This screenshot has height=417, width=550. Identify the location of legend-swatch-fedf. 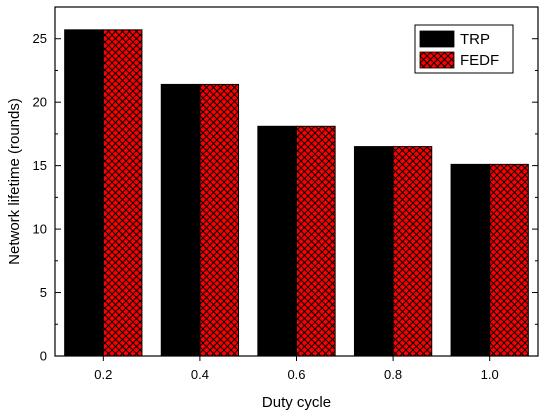
(437, 60).